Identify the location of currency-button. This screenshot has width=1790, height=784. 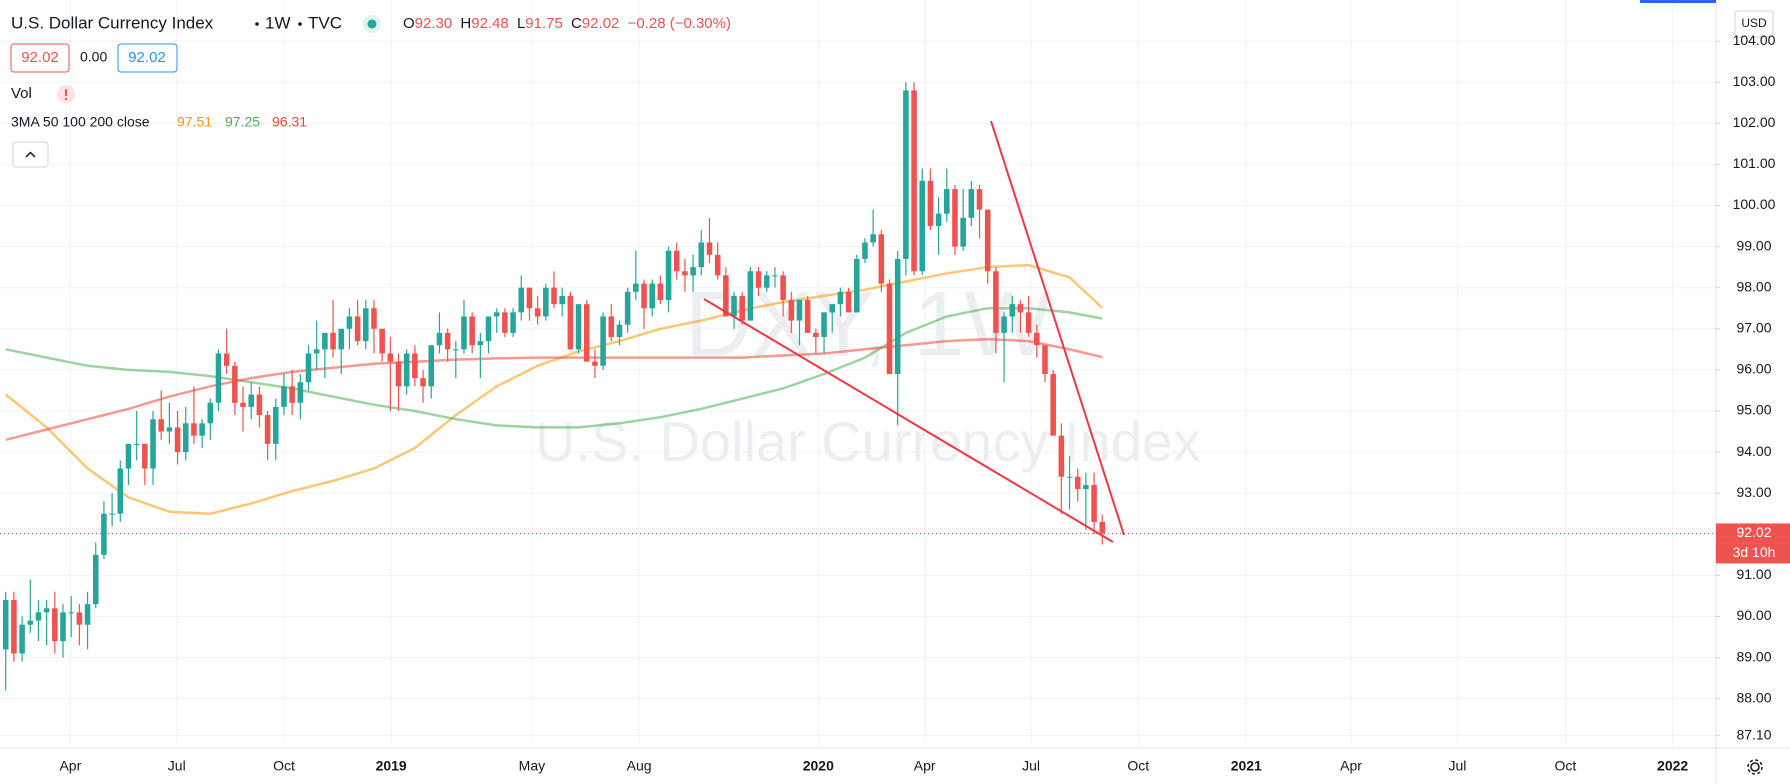
(1754, 24).